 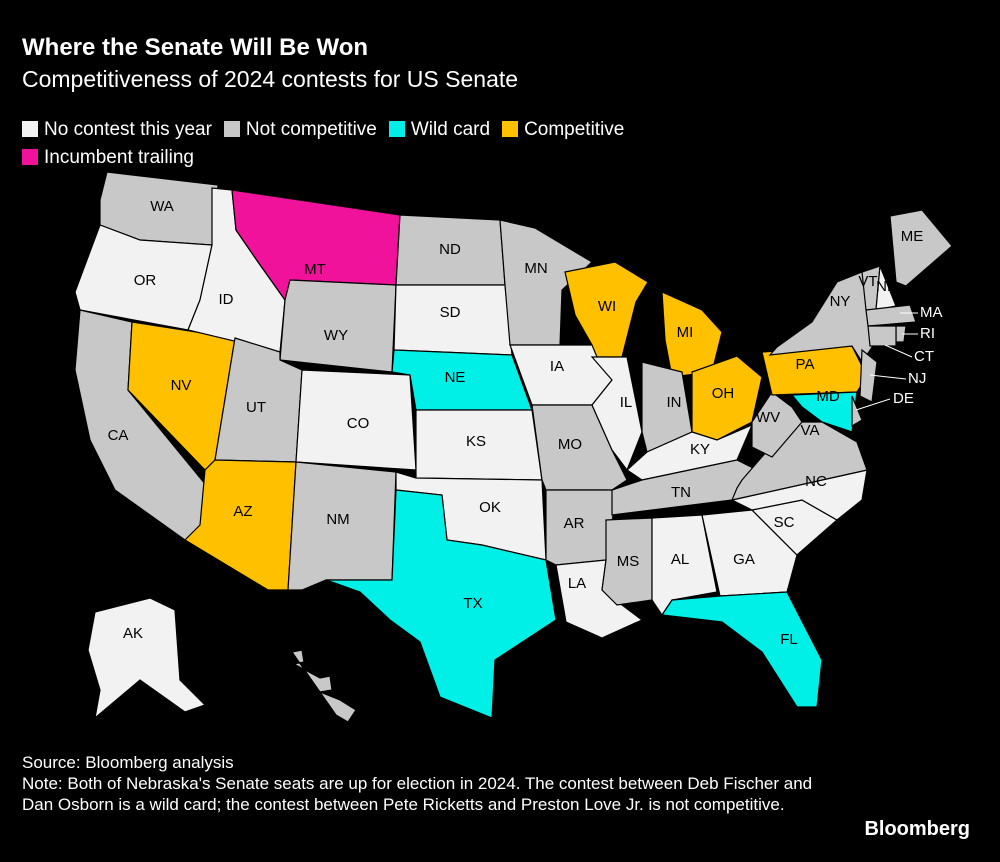 I want to click on legend-item: No contest this year, so click(x=117, y=130).